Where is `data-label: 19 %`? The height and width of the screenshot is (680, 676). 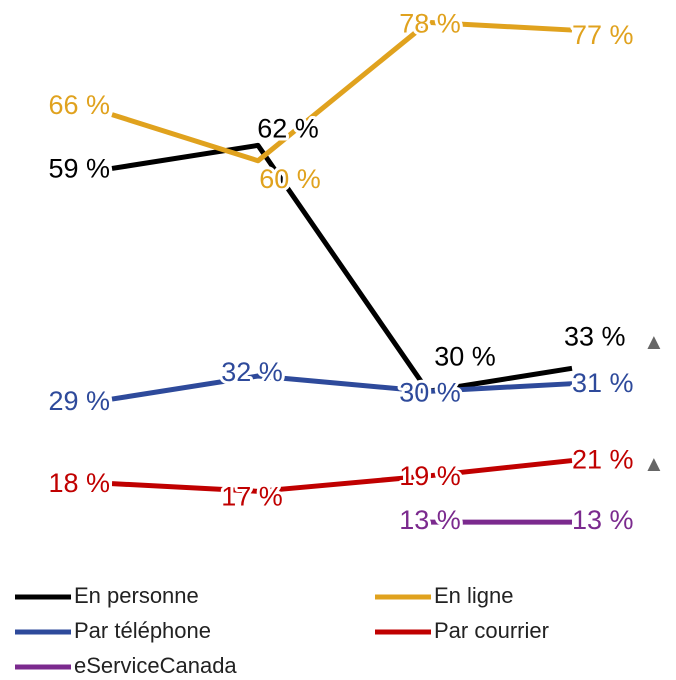 data-label: 19 % is located at coordinates (430, 476).